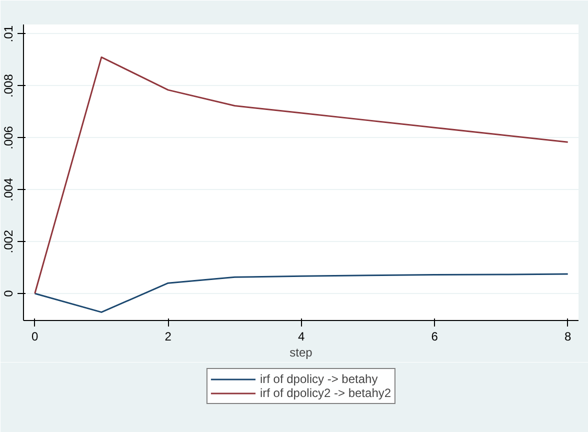 This screenshot has height=432, width=588. I want to click on y-tick-label: .01, so click(9, 33).